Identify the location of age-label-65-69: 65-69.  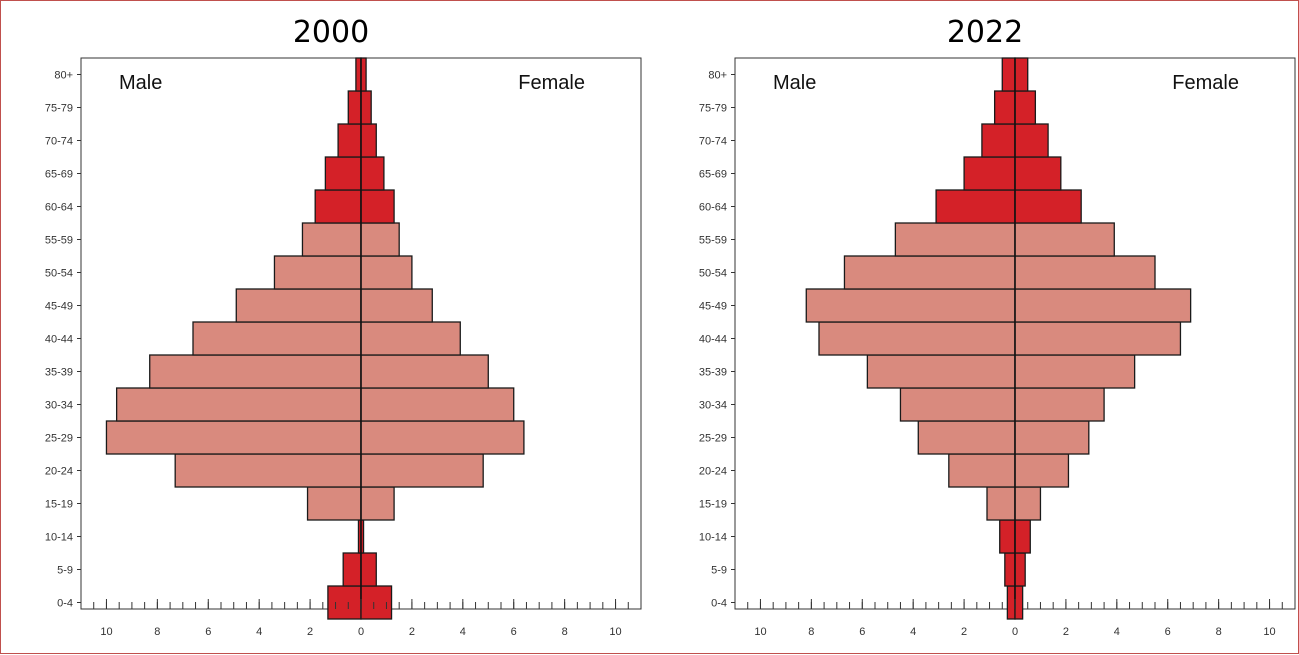
(713, 175).